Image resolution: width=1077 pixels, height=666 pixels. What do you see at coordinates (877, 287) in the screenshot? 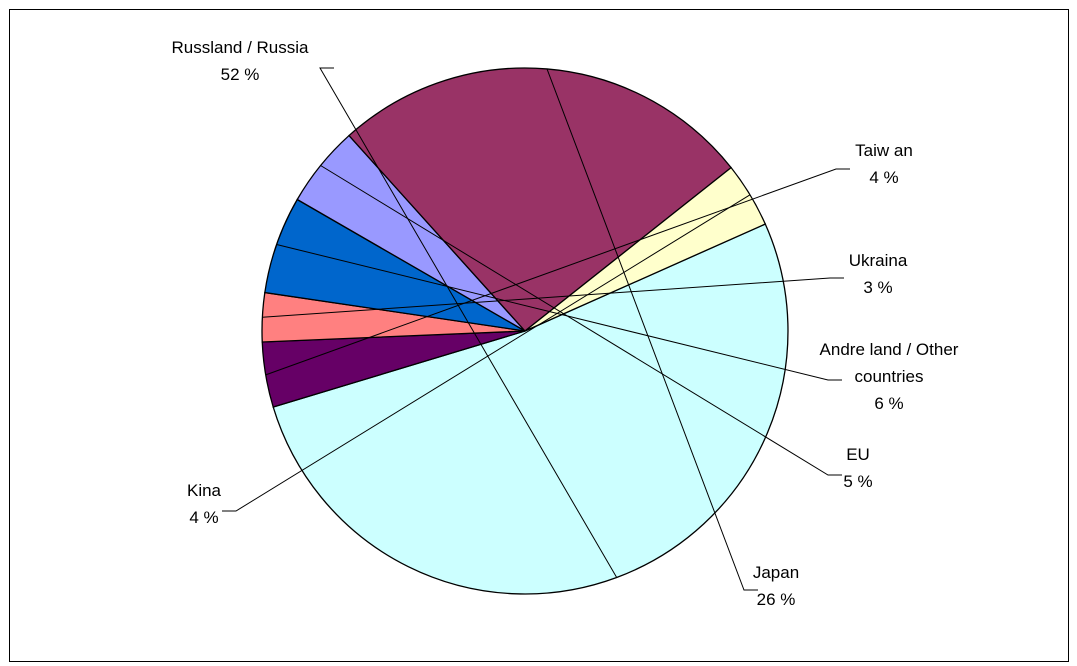
I see `slice-value-label: 3 %` at bounding box center [877, 287].